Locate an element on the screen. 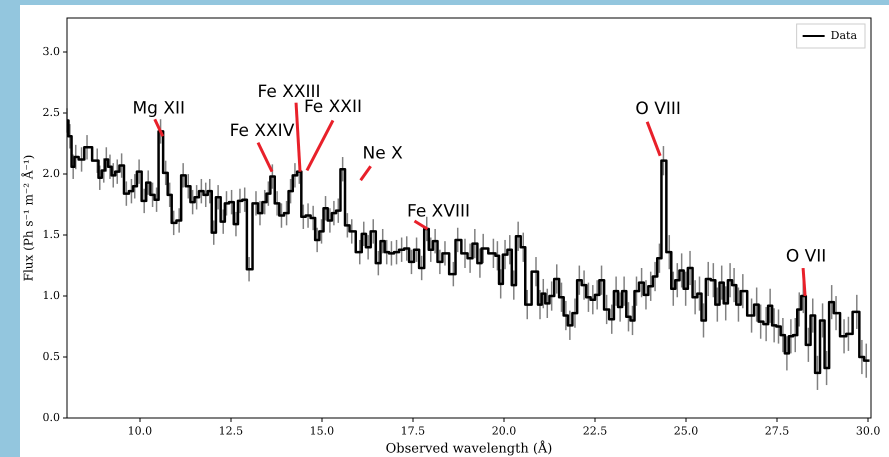 The height and width of the screenshot is (457, 889). x-tick-label: 22.5 is located at coordinates (595, 431).